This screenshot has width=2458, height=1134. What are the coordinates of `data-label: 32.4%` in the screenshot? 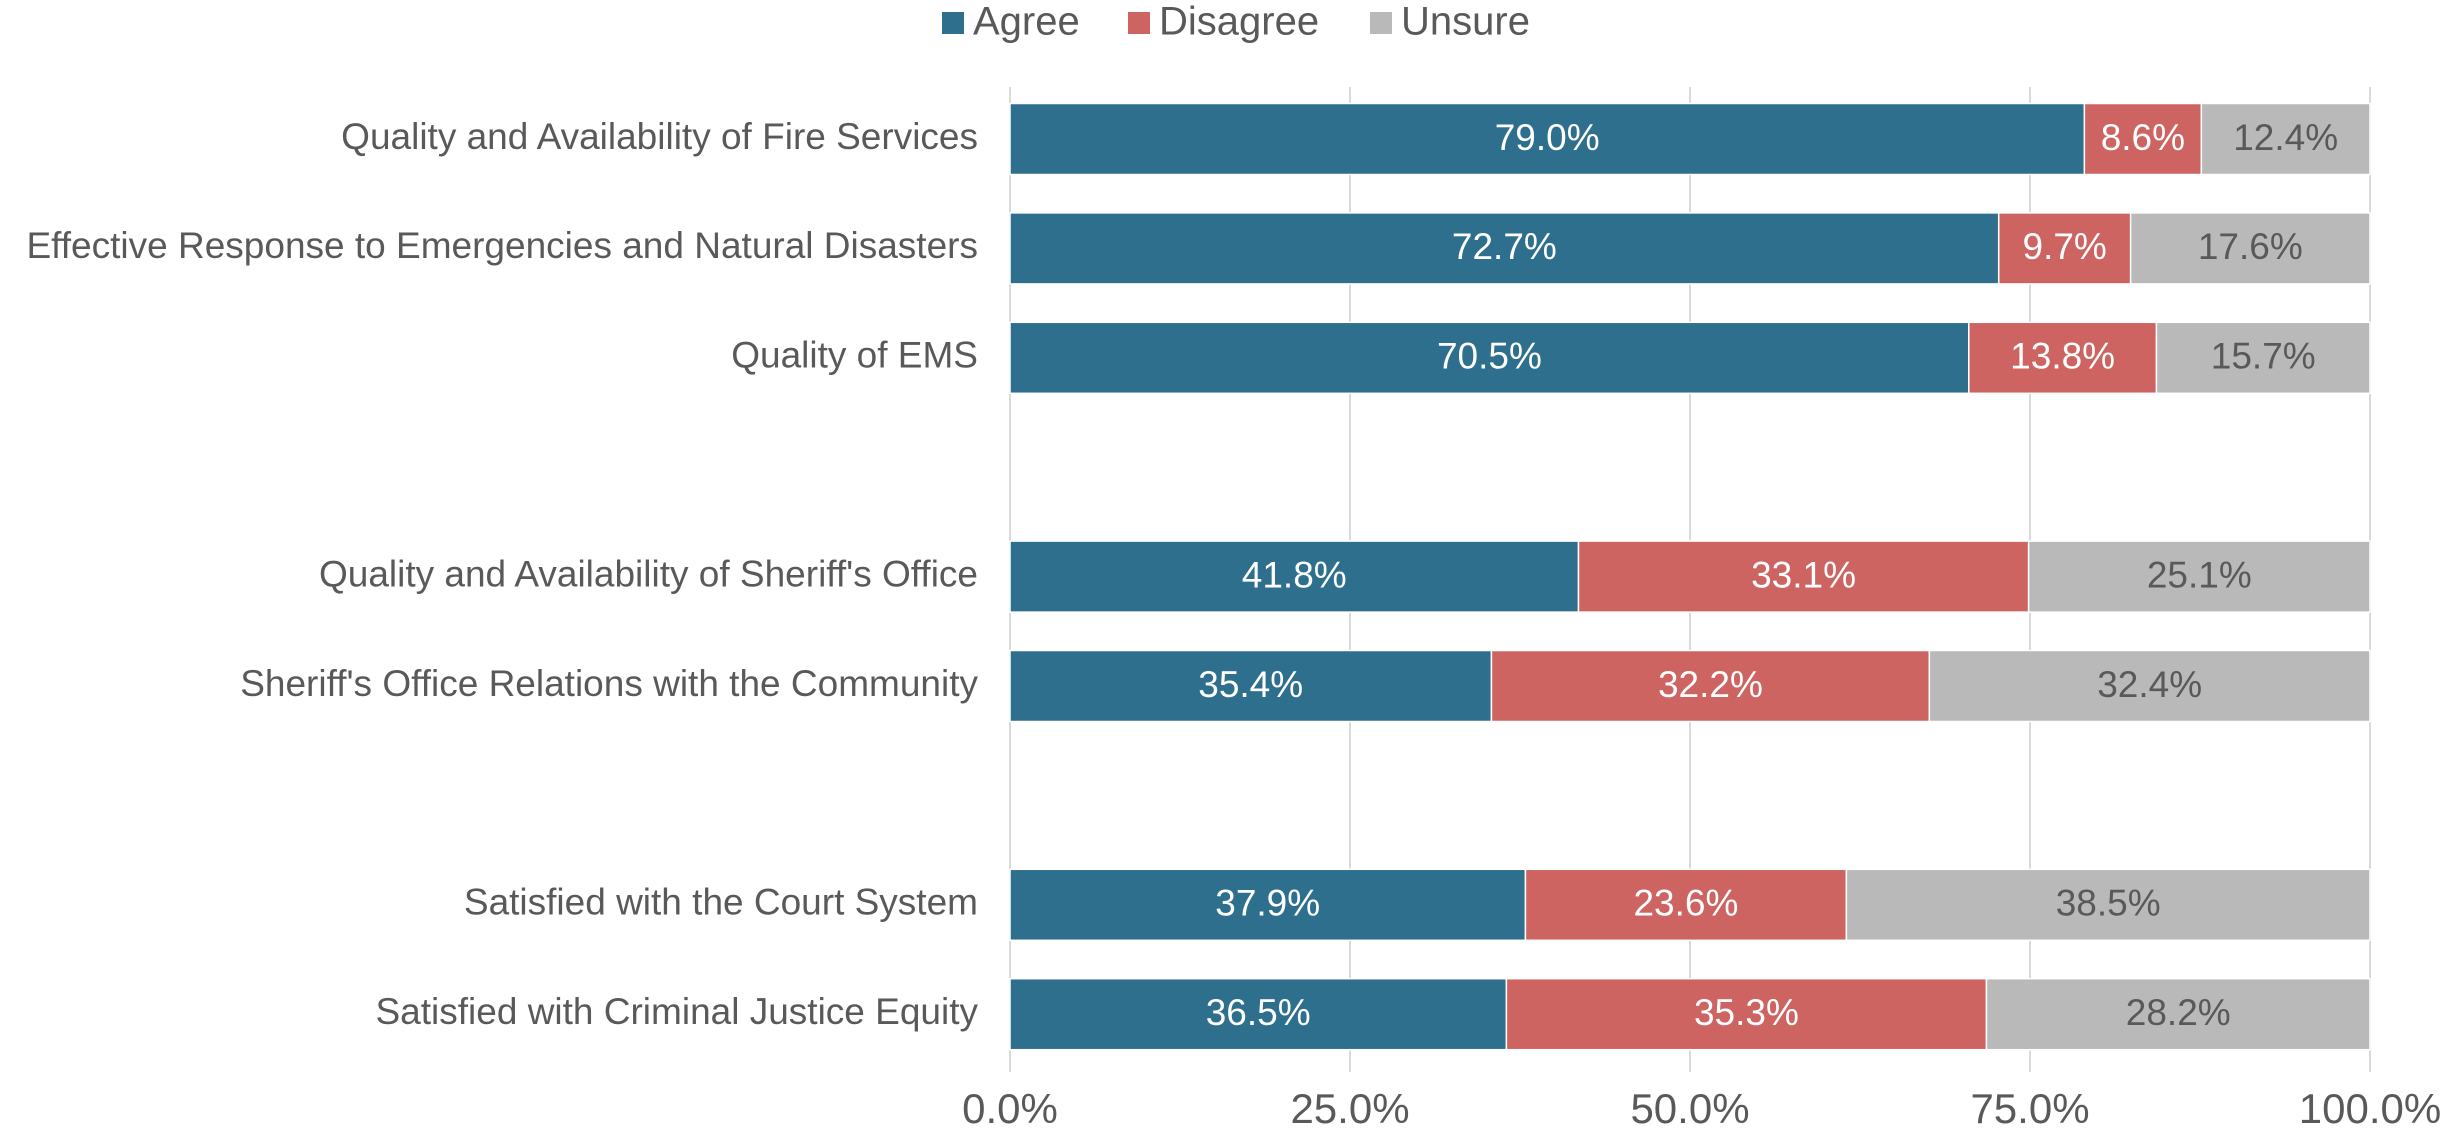 It's located at (2149, 684).